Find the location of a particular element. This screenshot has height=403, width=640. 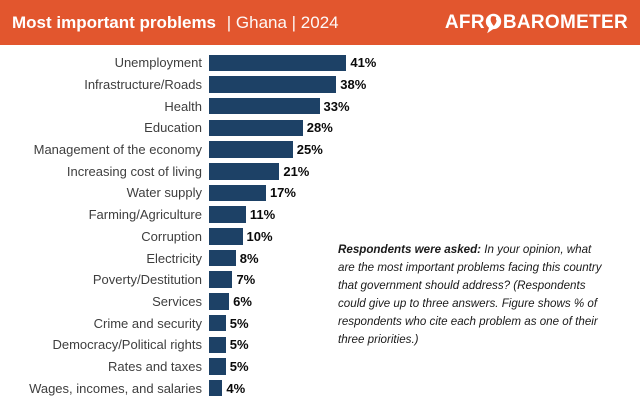

chart-row: Education 28% is located at coordinates (320, 128).